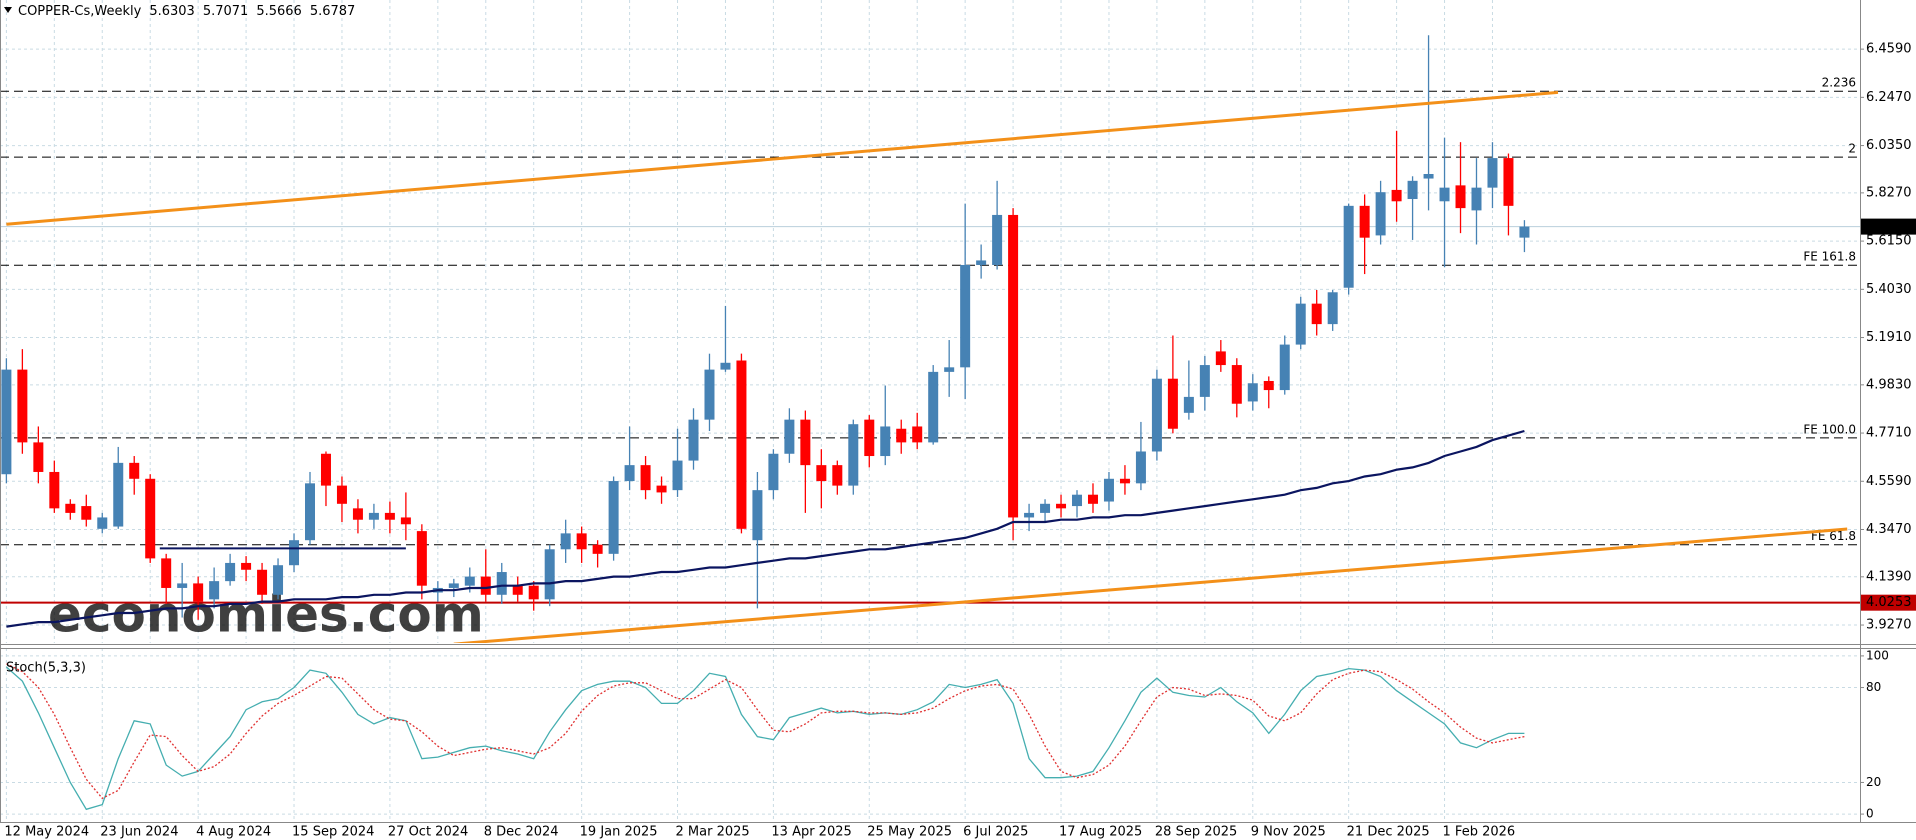 This screenshot has height=840, width=1916. What do you see at coordinates (1870, 814) in the screenshot?
I see `y-tick-label: 0` at bounding box center [1870, 814].